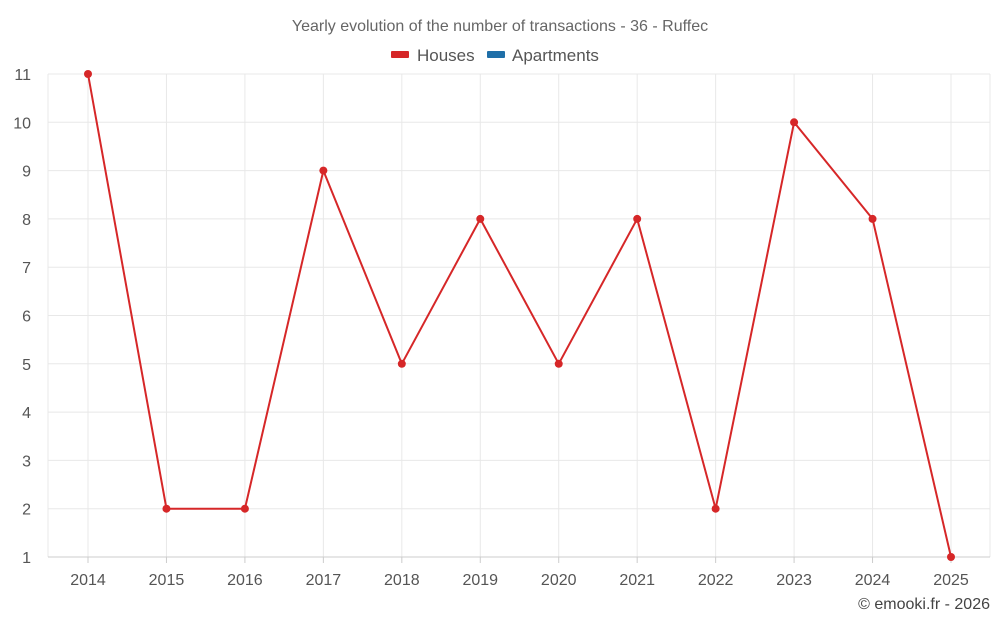 The image size is (1000, 625). What do you see at coordinates (873, 580) in the screenshot?
I see `x-tick-label: 2024` at bounding box center [873, 580].